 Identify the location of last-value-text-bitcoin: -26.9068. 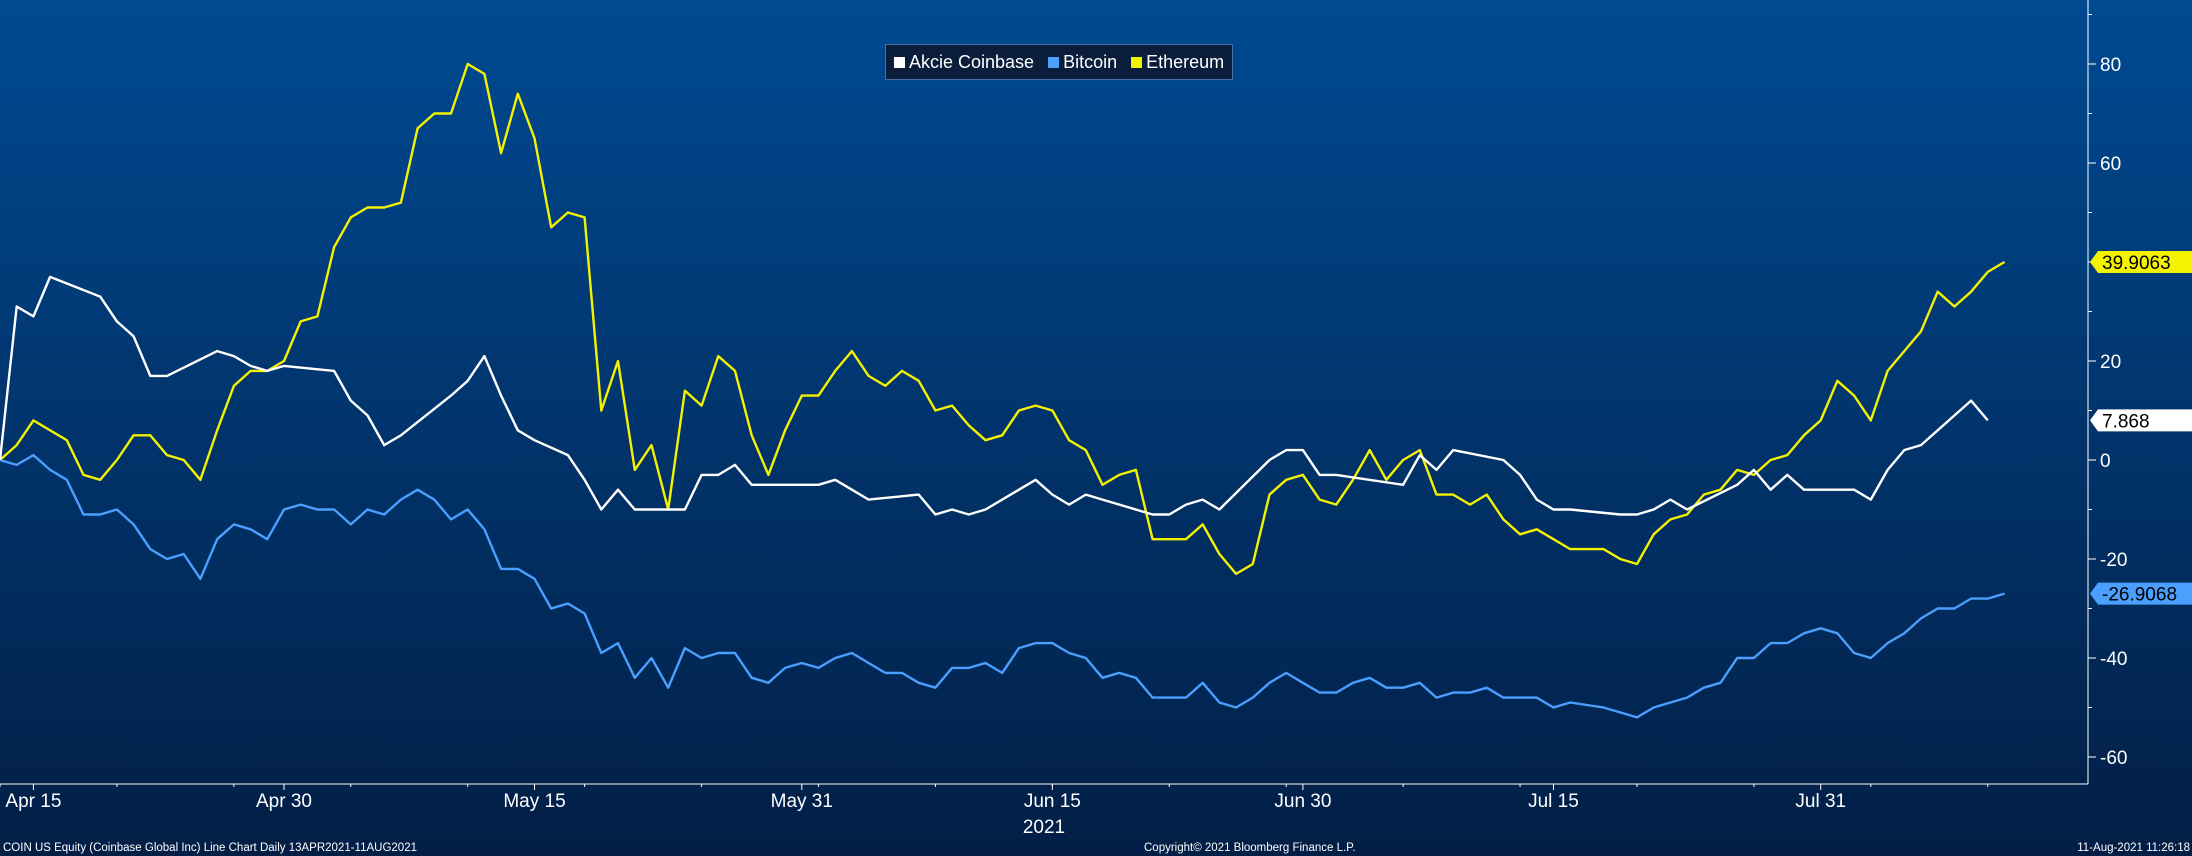
(2139, 595).